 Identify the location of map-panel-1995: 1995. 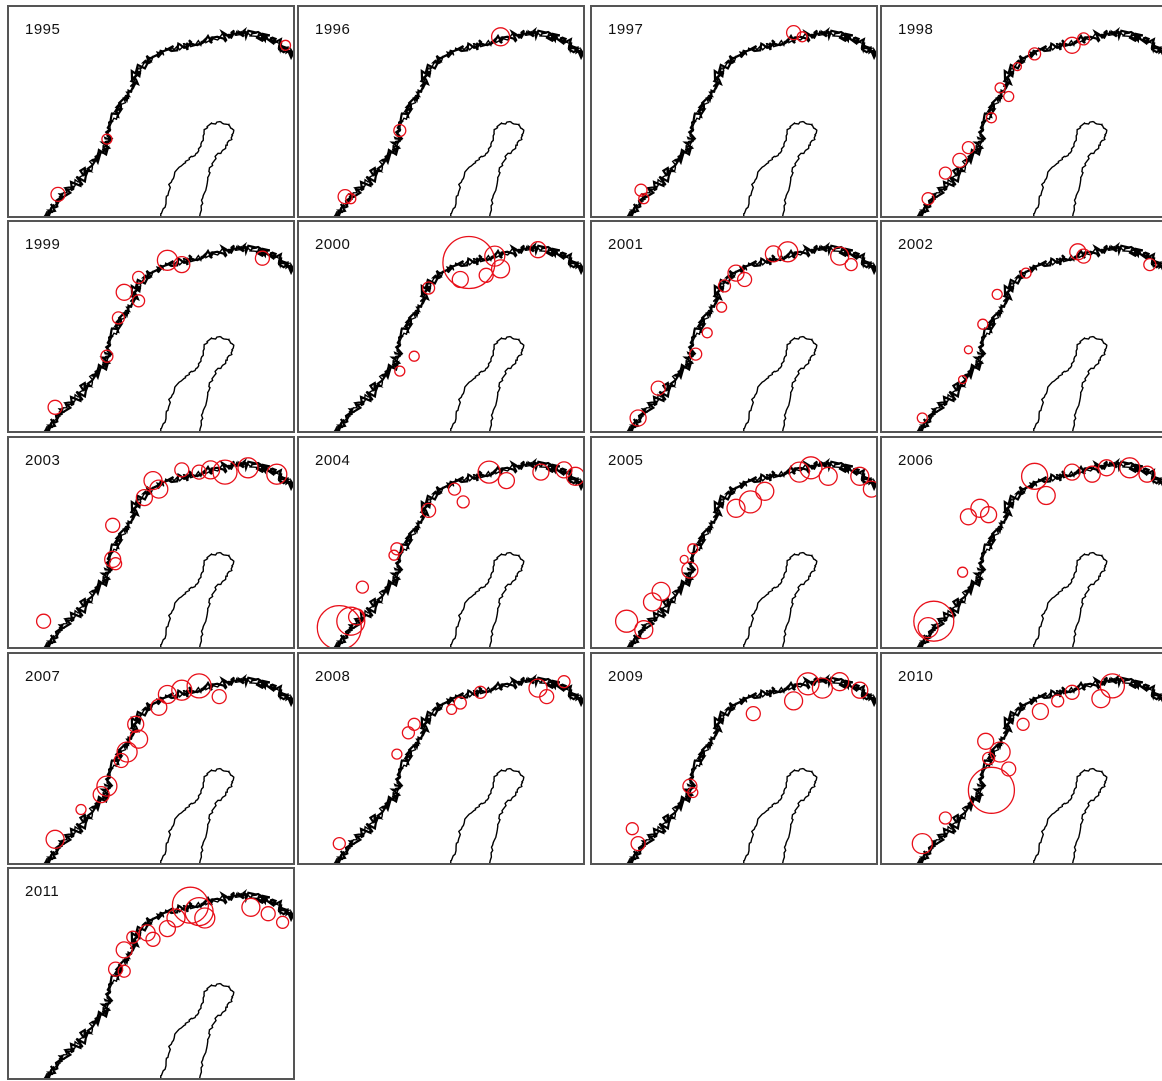
(151, 111).